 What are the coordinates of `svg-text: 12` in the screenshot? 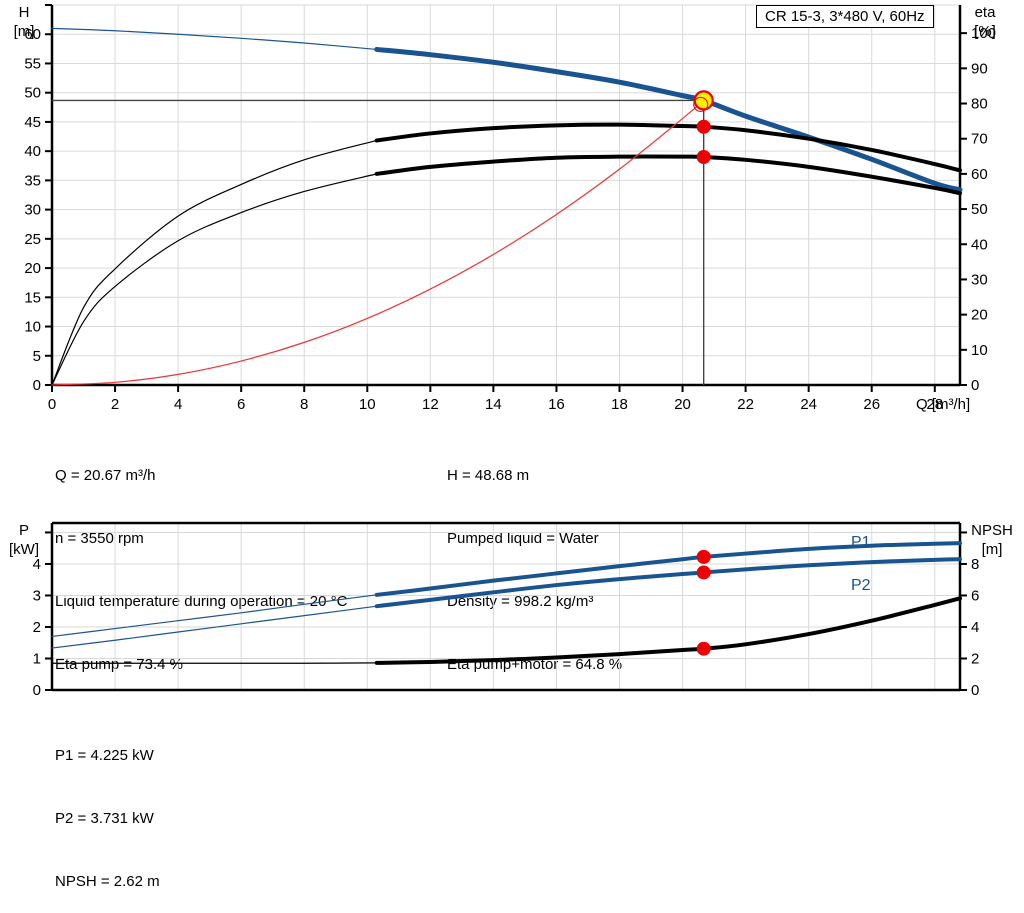 It's located at (430, 404).